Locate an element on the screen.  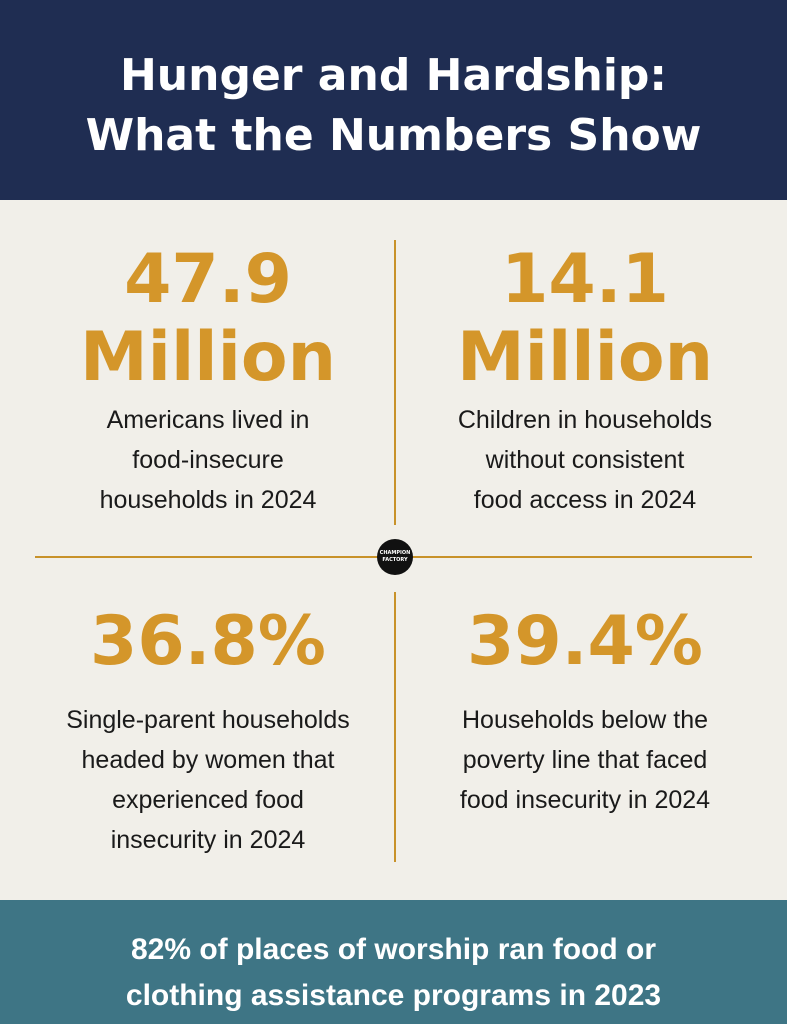
stat-description: households in 2024 is located at coordinates (208, 500).